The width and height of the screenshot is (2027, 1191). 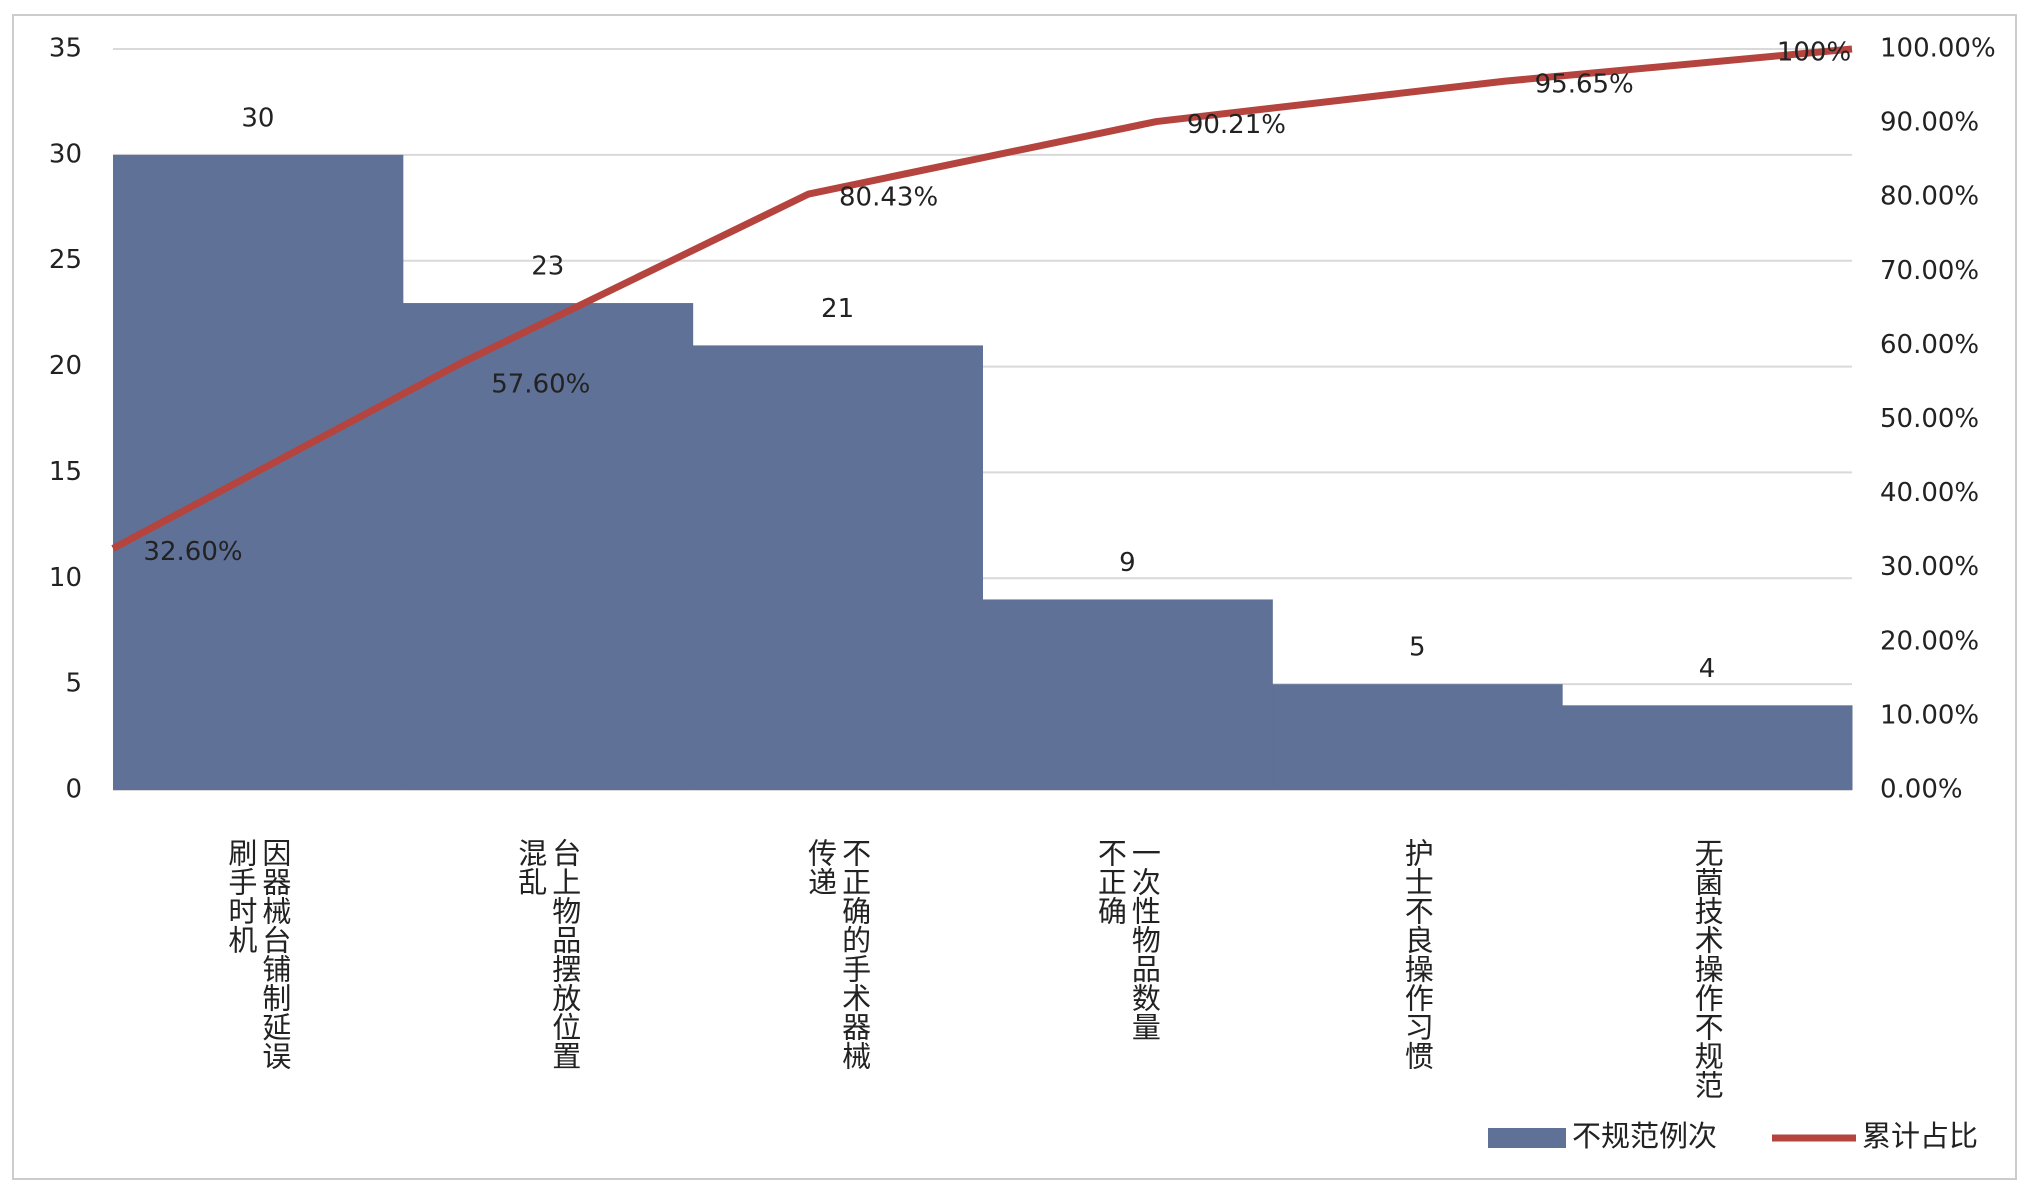 I want to click on bar-value-label: 9, so click(x=1127, y=563).